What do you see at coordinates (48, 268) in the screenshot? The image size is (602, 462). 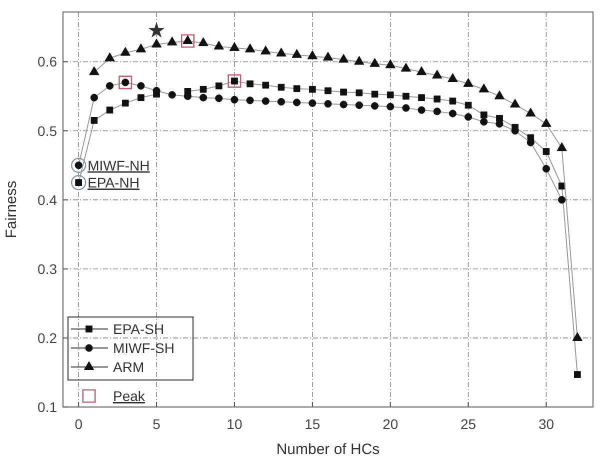 I see `y-tick-label: 0.3` at bounding box center [48, 268].